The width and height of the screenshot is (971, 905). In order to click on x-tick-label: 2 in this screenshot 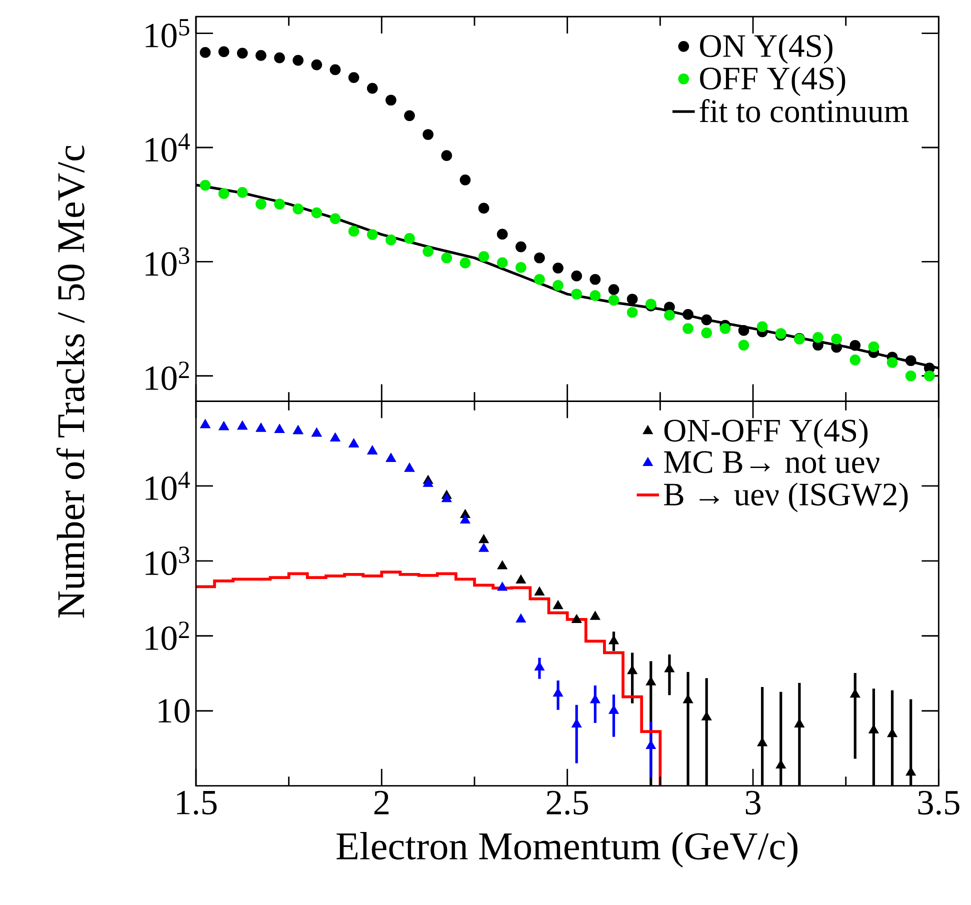, I will do `click(381, 802)`.